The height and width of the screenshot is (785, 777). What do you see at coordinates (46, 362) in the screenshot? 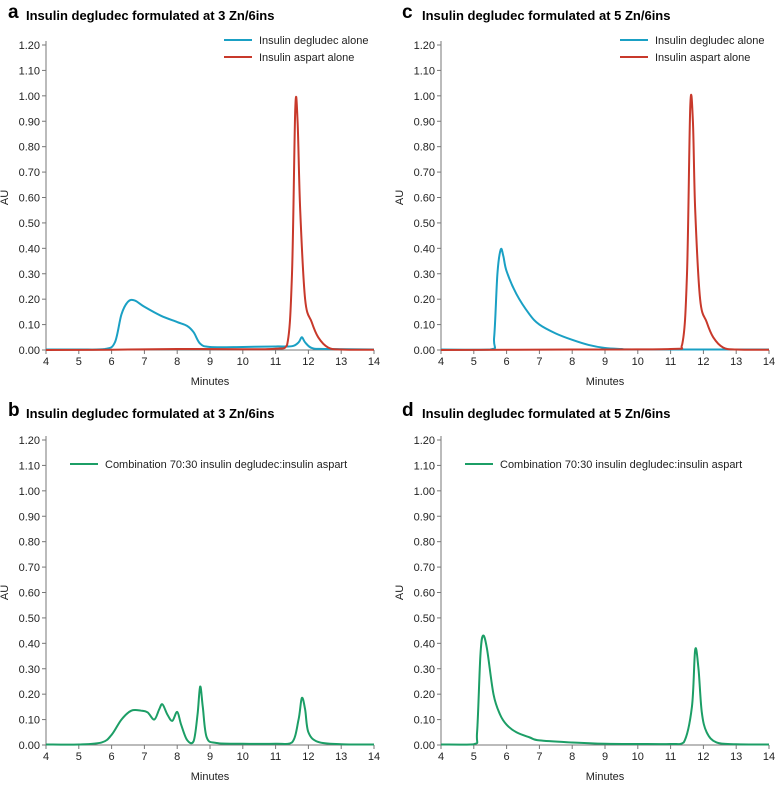
I see `x-tick-label: 4` at bounding box center [46, 362].